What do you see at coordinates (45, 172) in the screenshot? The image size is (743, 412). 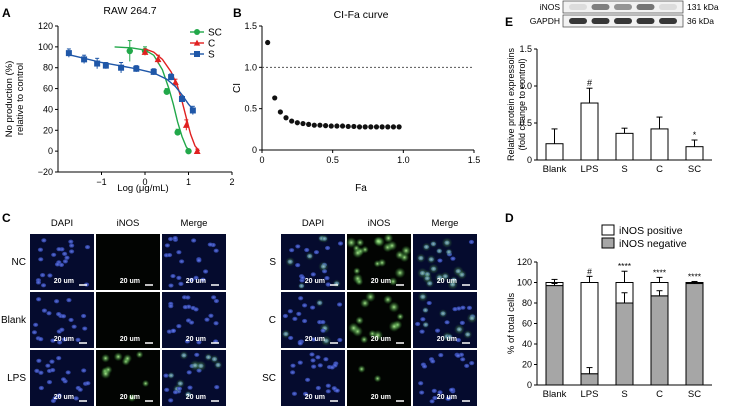 I see `chart-a-y-tick-label: −20` at bounding box center [45, 172].